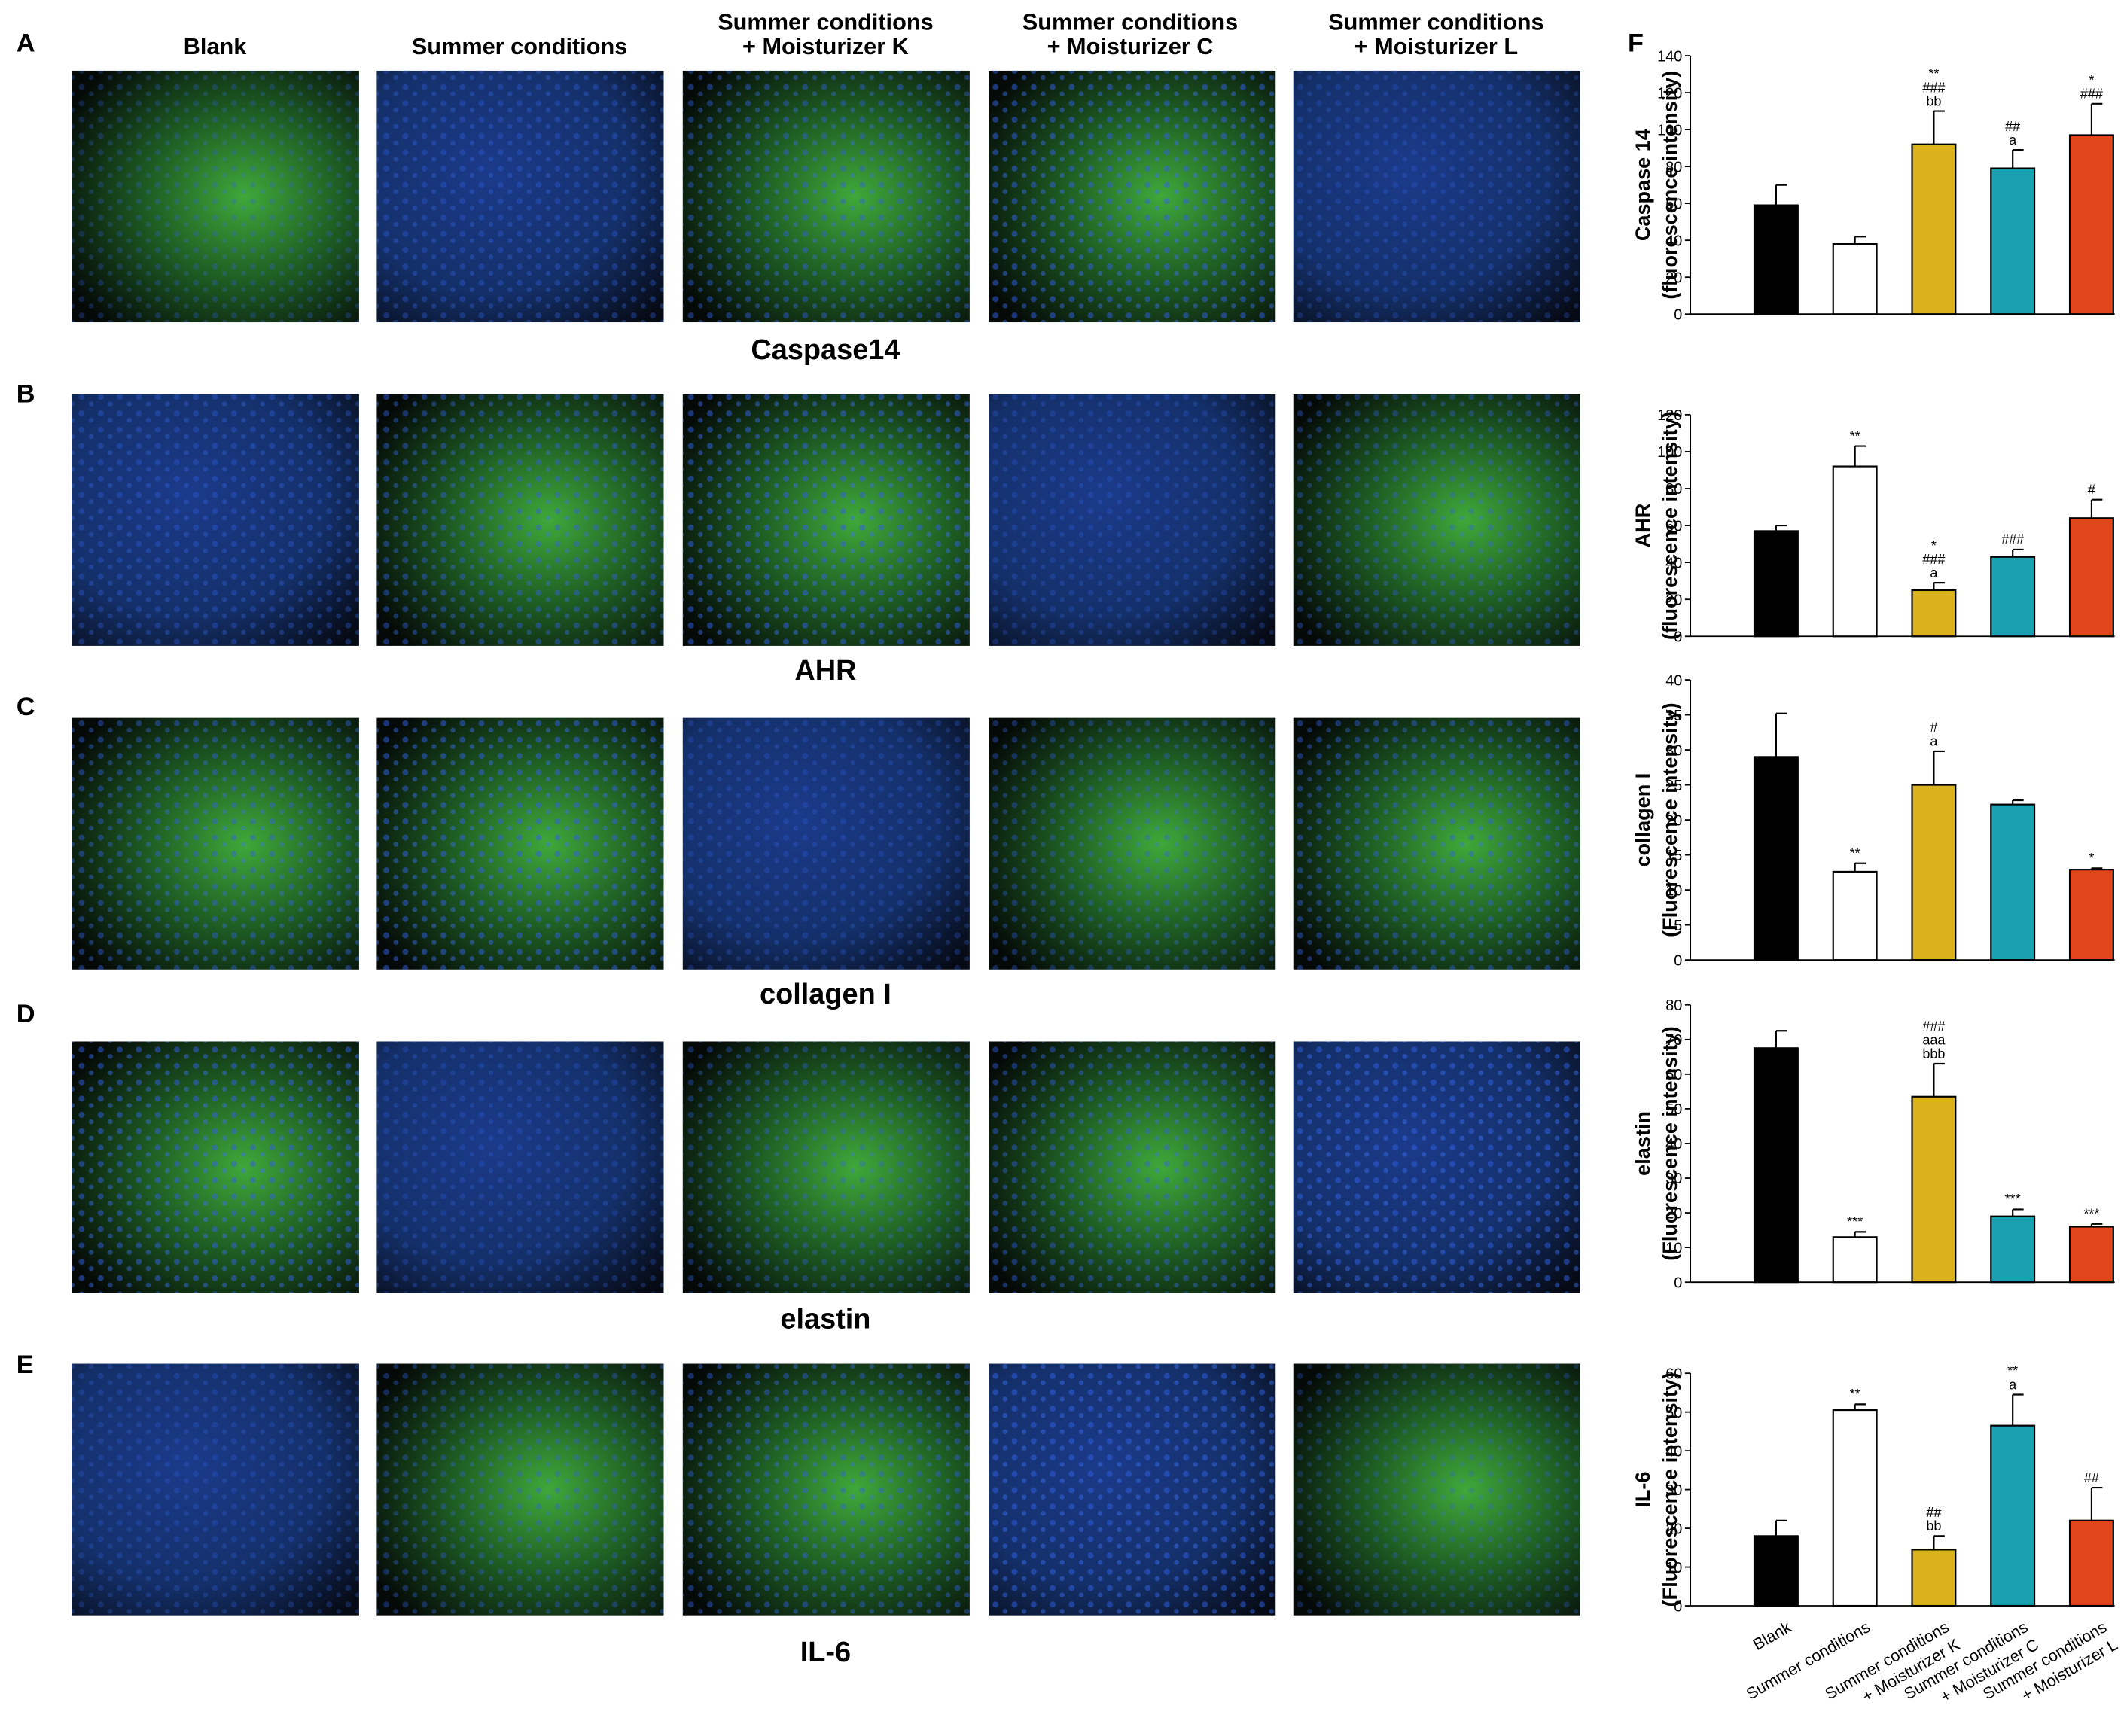 The height and width of the screenshot is (1736, 2127). Describe the element at coordinates (519, 46) in the screenshot. I see `column-header: Summer conditions` at that location.